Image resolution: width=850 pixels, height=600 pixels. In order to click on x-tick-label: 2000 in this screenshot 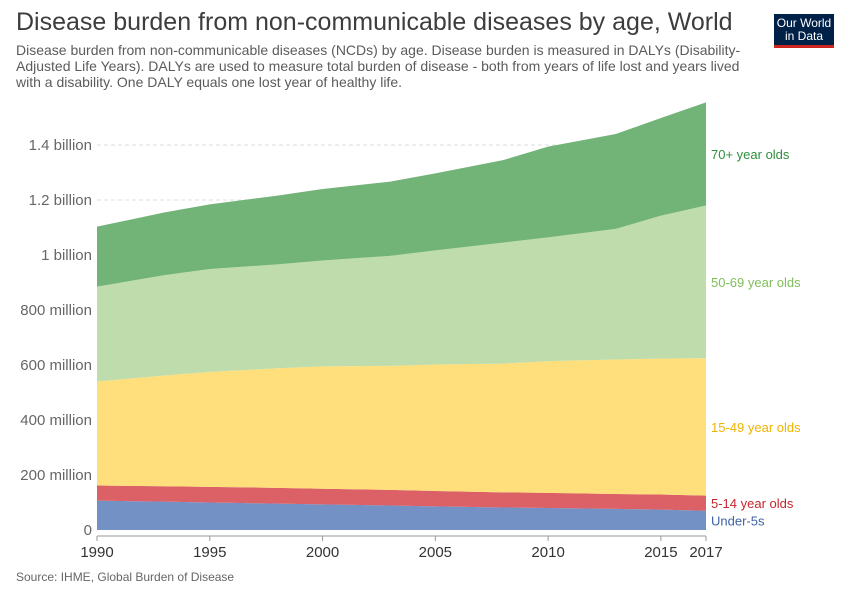, I will do `click(322, 552)`.